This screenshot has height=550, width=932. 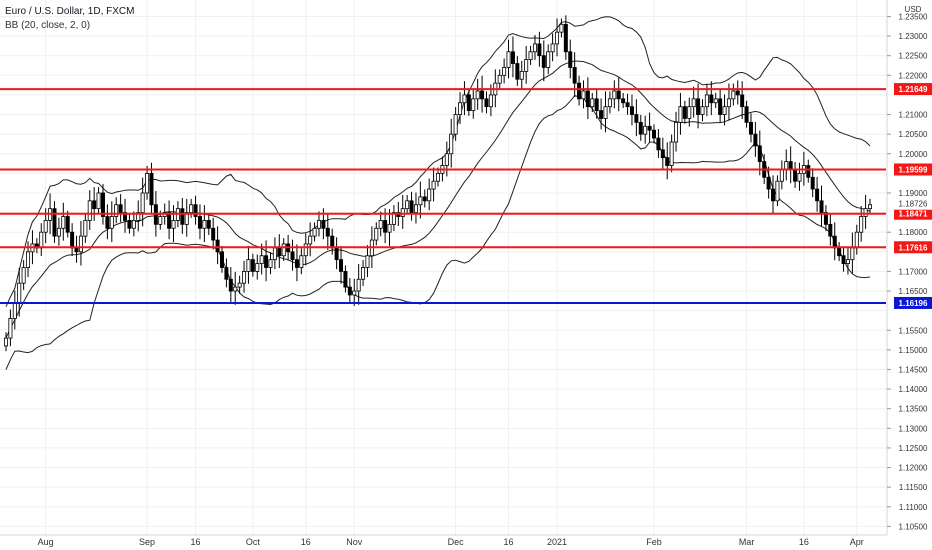 I want to click on currency-label: USD, so click(x=913, y=9).